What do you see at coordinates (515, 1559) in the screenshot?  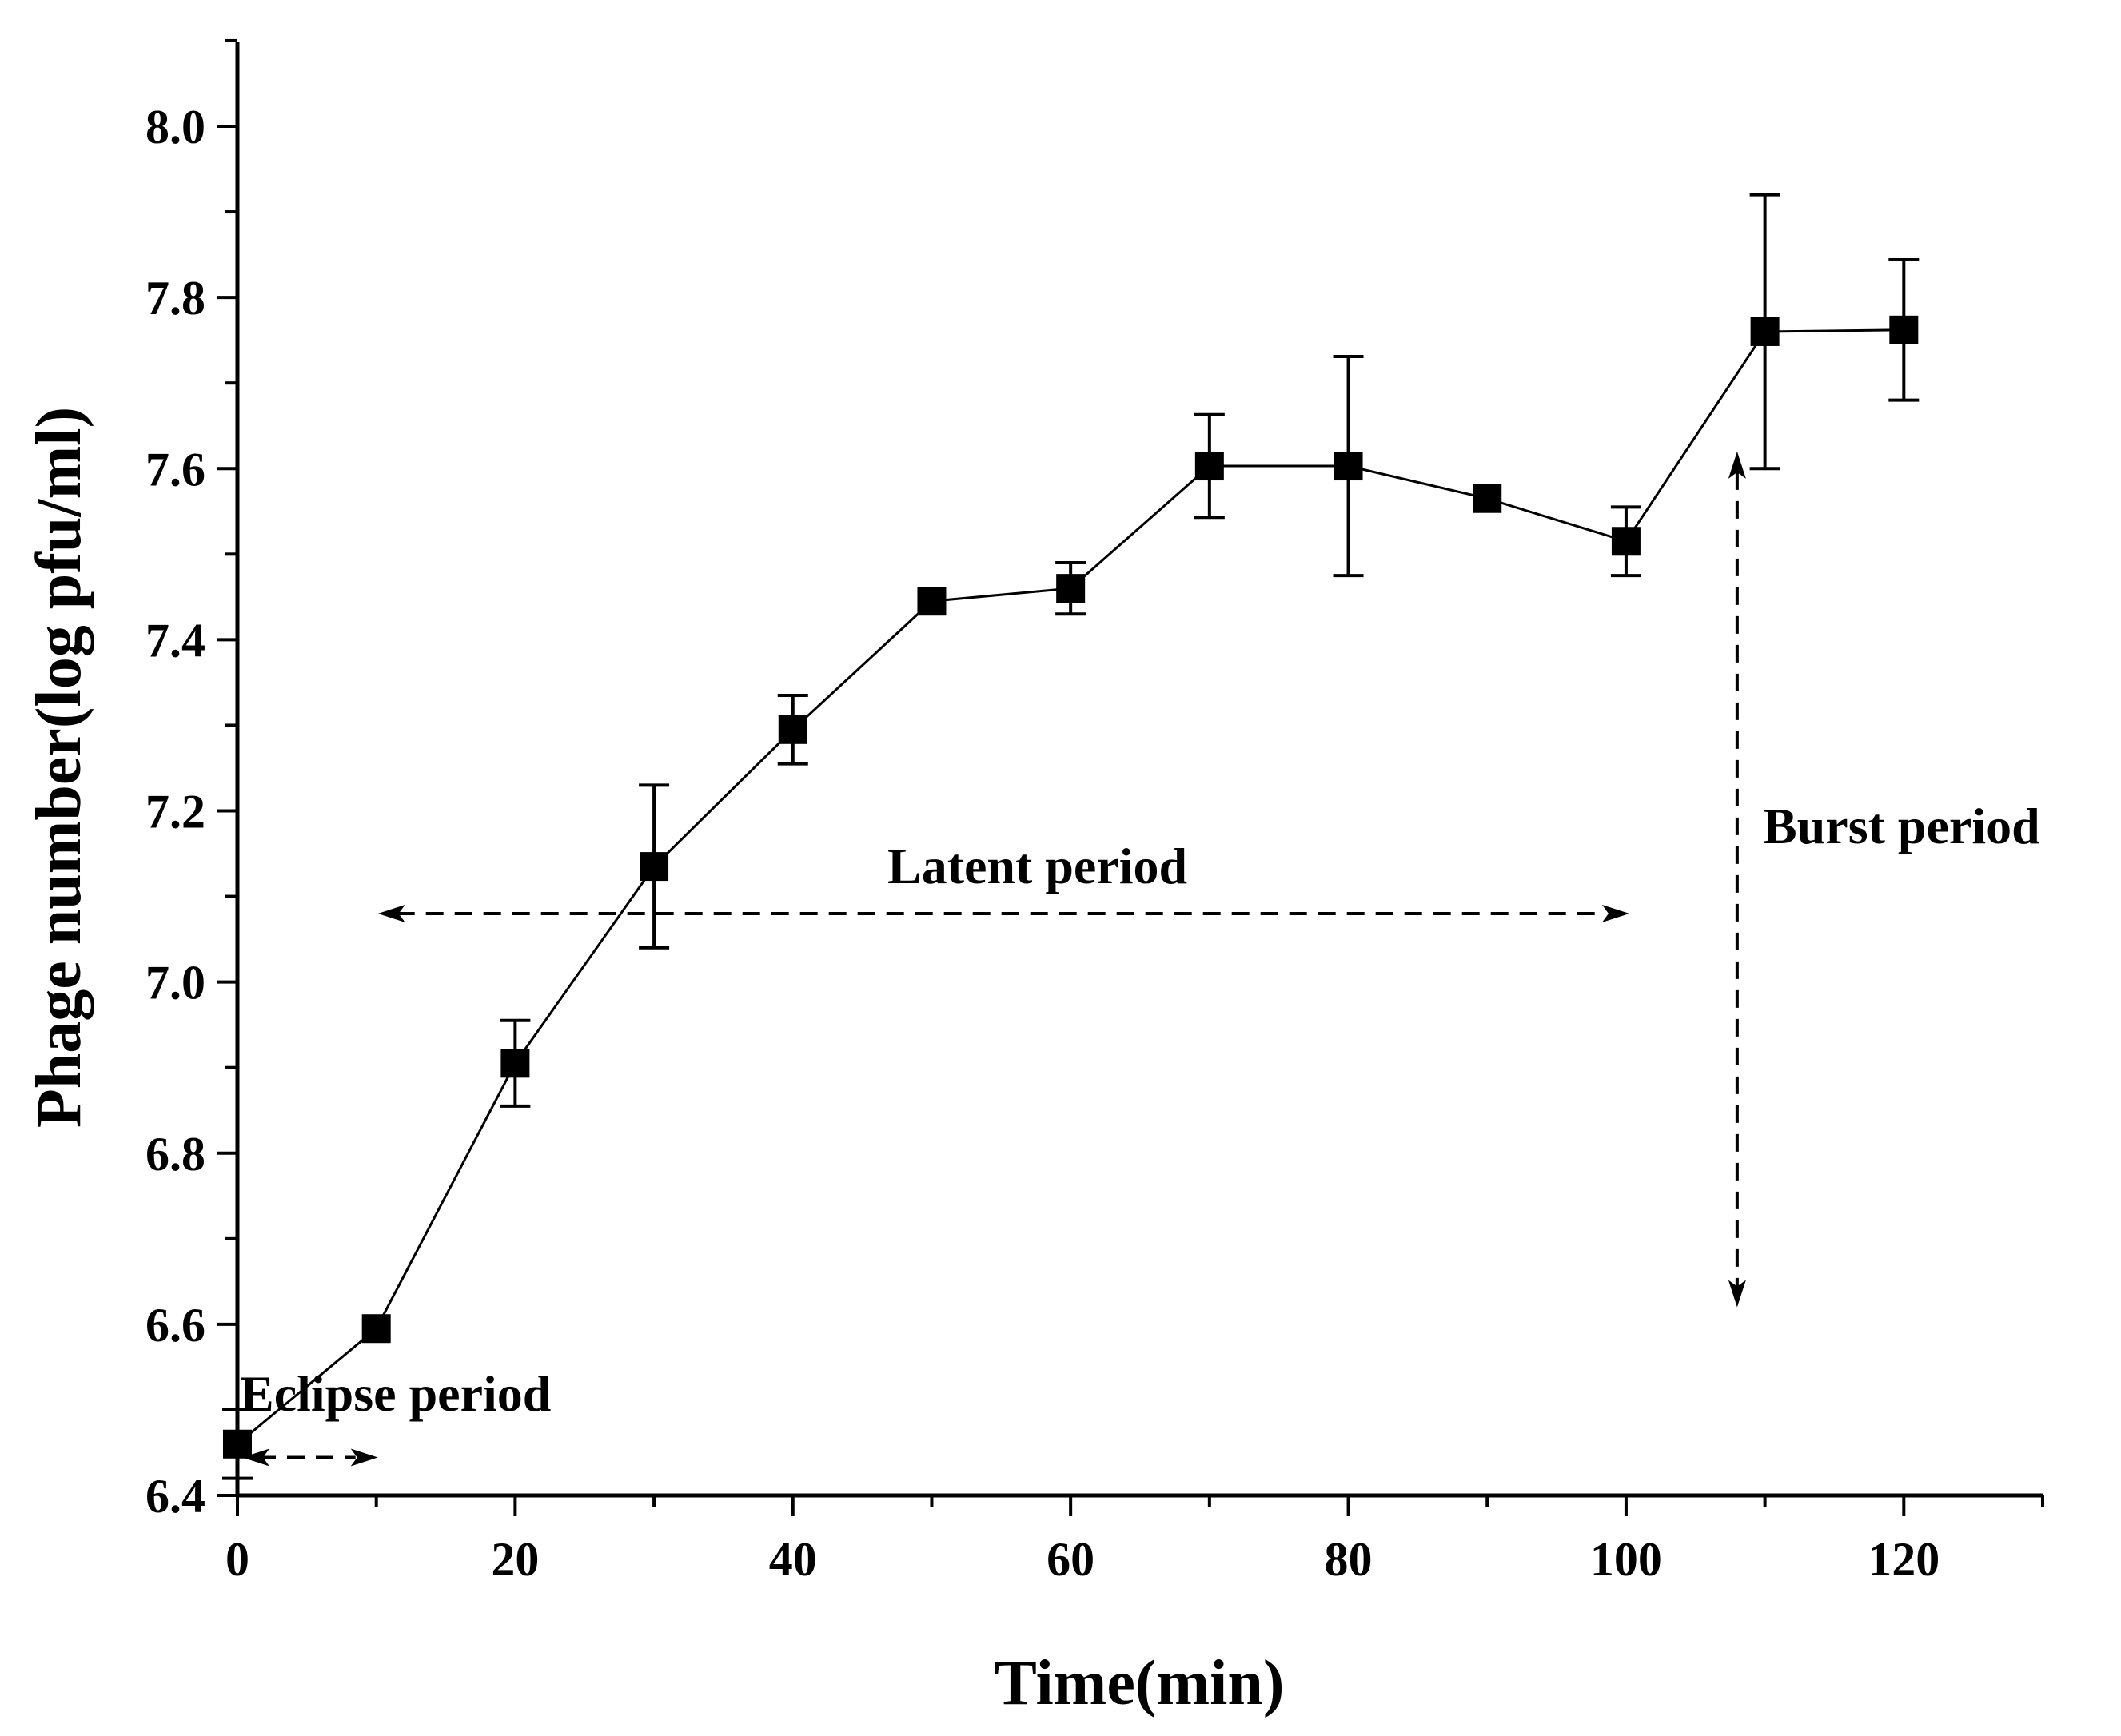 I see `x-tick-label: 20` at bounding box center [515, 1559].